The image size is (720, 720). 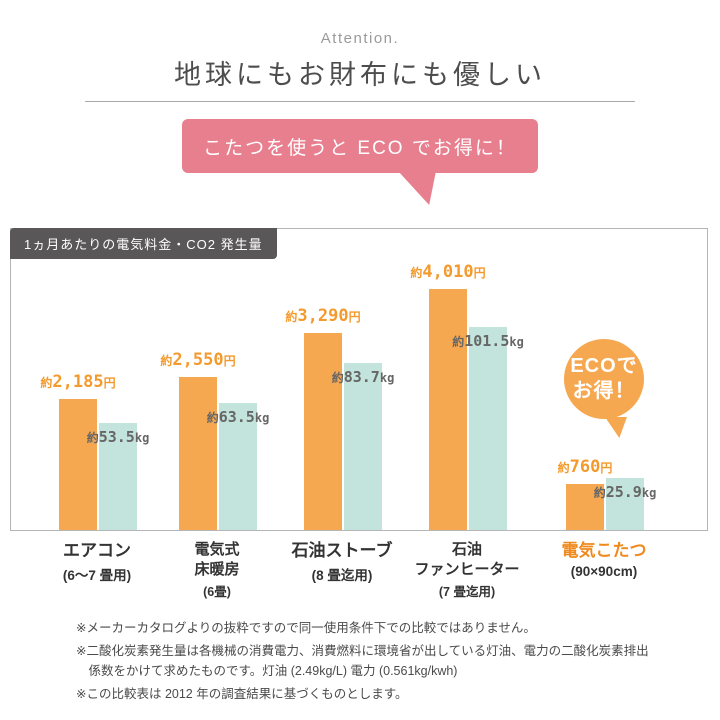 I want to click on eco-badge: ECOで お得！, so click(x=604, y=379).